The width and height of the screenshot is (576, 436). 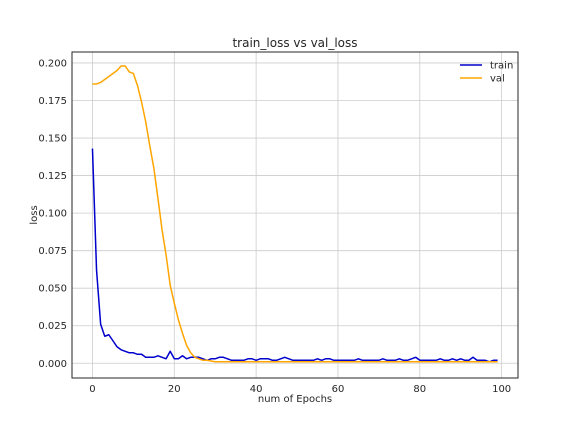 What do you see at coordinates (52, 289) in the screenshot?
I see `y-tick-label: 0.050` at bounding box center [52, 289].